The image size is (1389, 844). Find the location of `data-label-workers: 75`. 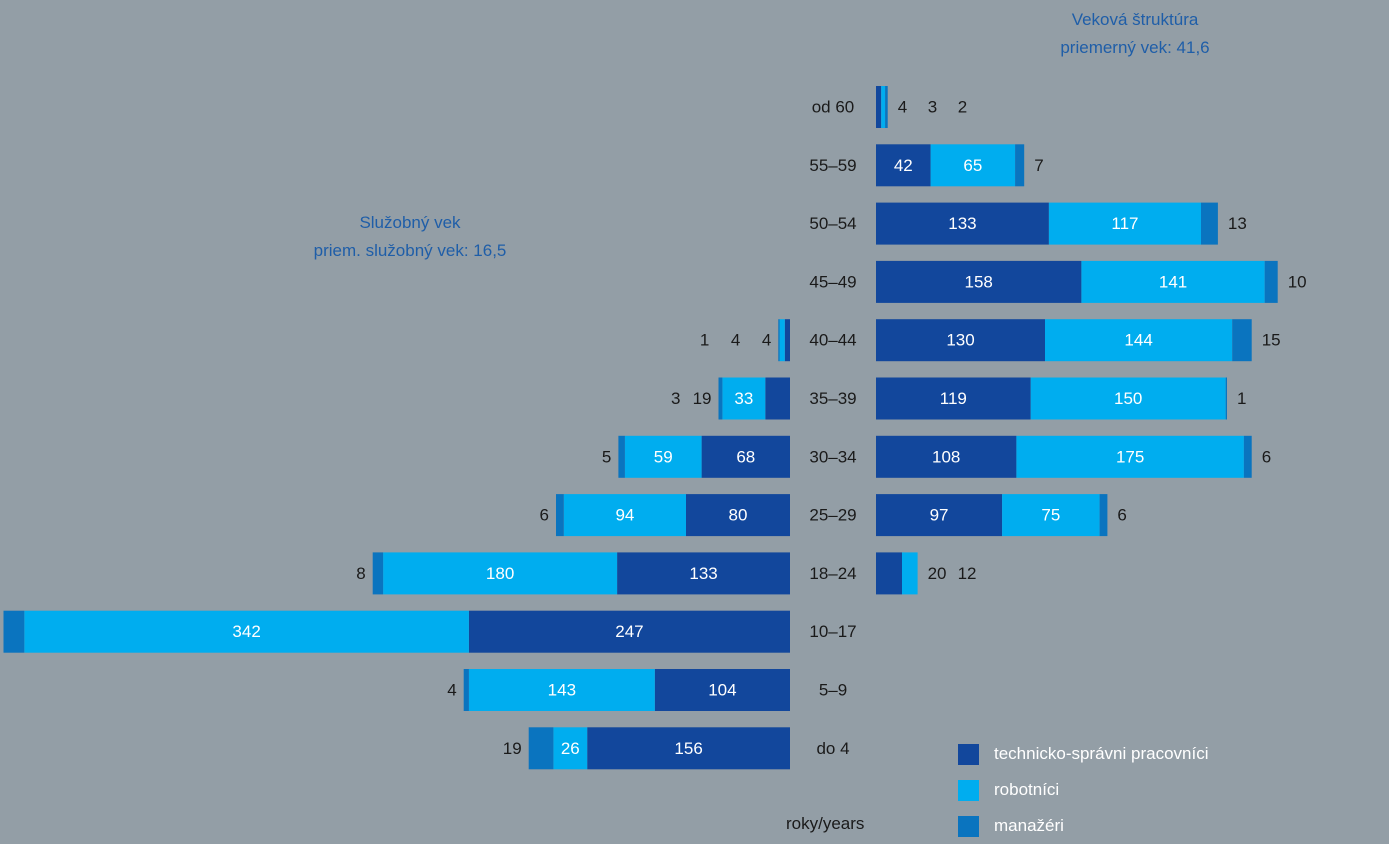

data-label-workers: 75 is located at coordinates (1050, 515).